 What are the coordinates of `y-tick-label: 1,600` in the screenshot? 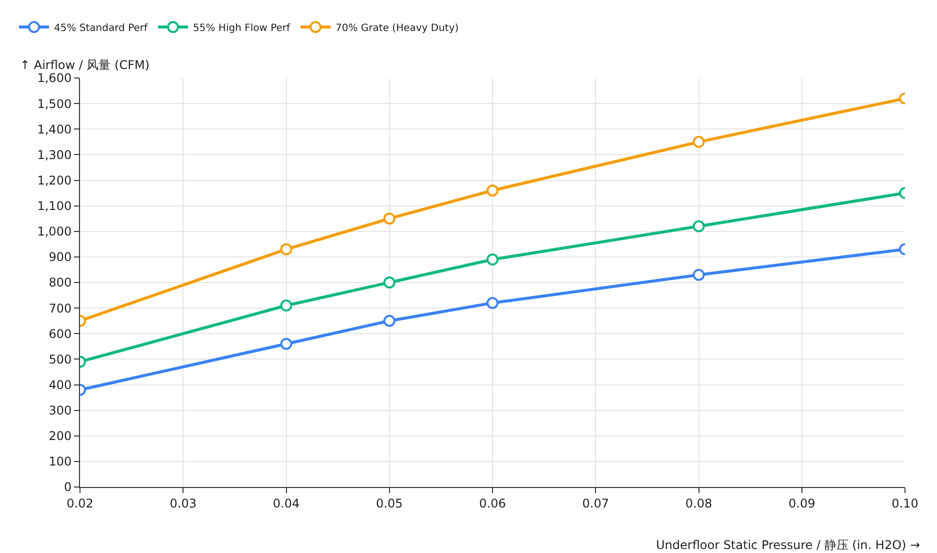 It's located at (54, 78).